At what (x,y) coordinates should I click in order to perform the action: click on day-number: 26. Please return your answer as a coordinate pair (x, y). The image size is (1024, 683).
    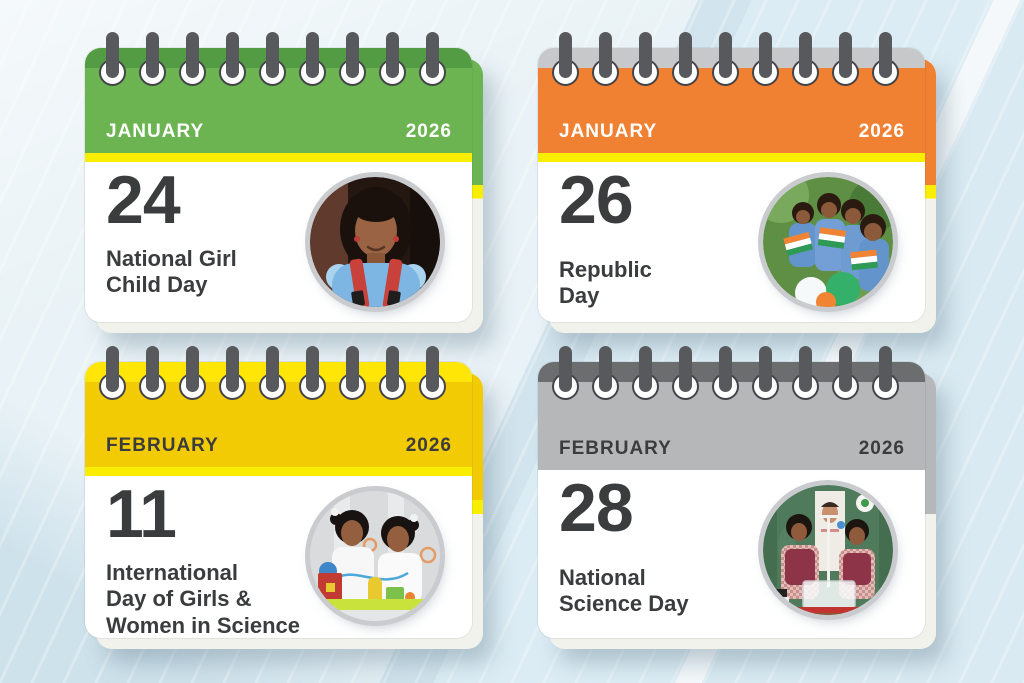
    Looking at the image, I should click on (596, 200).